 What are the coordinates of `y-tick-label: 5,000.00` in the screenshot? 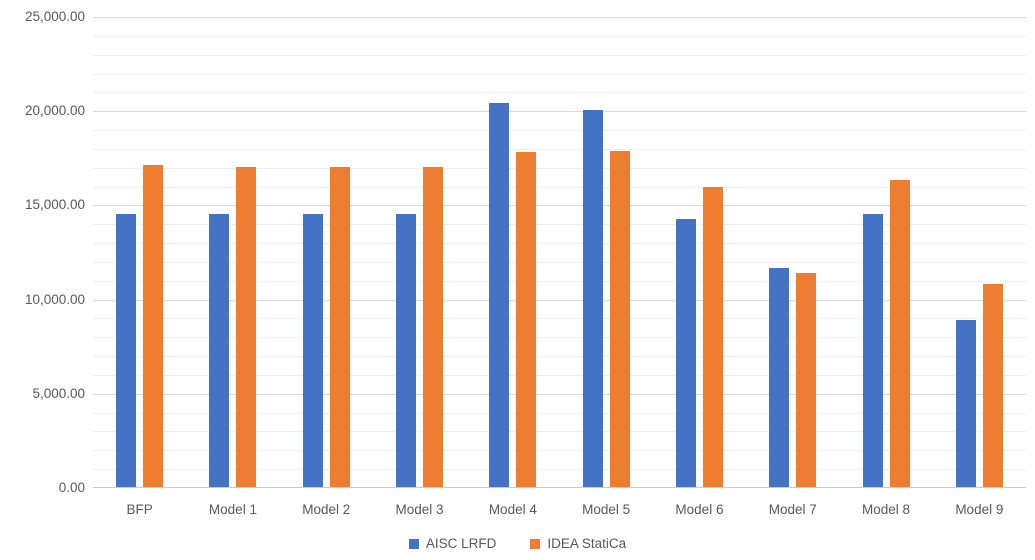 It's located at (58, 393).